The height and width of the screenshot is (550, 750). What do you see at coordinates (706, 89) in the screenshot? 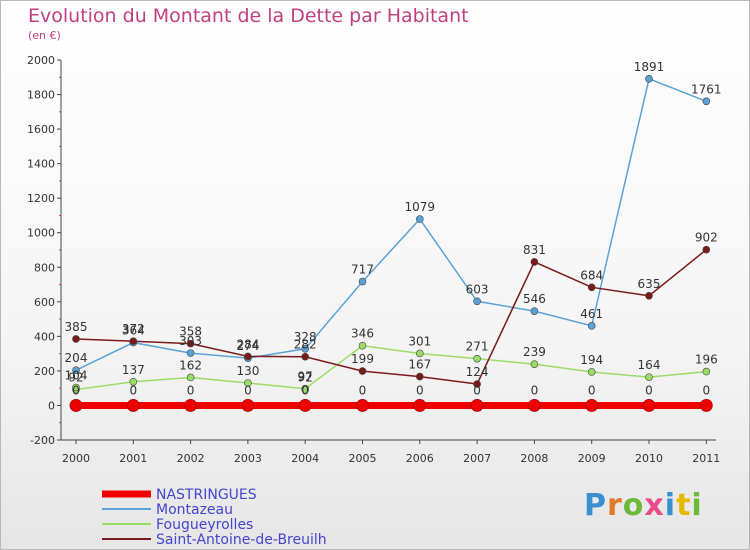
I see `data-label: 1761` at bounding box center [706, 89].